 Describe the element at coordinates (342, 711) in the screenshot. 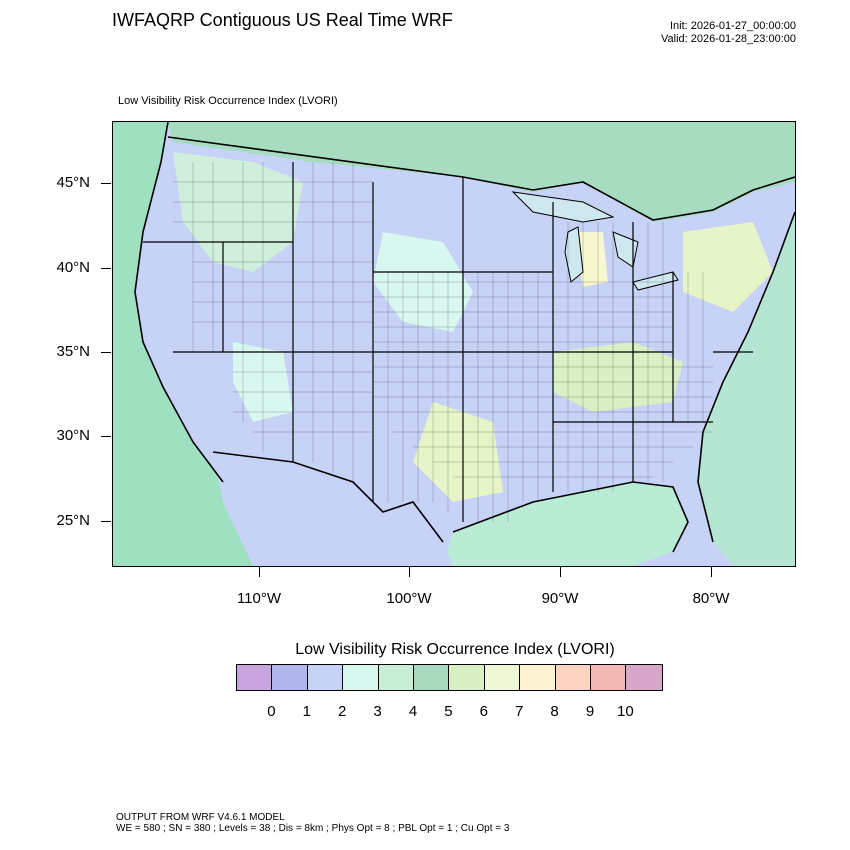

I see `legend-tick-label: 2` at that location.